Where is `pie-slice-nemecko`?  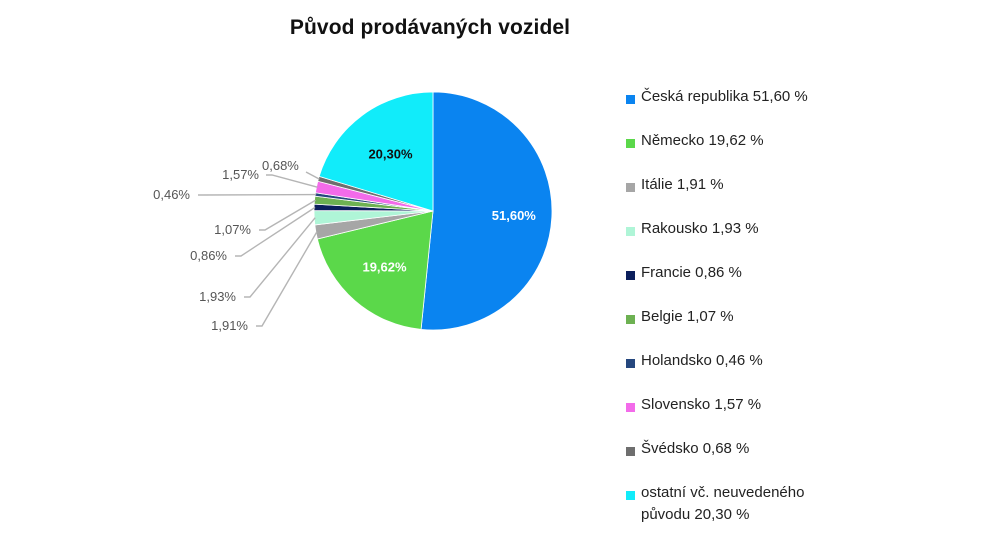
pie-slice-nemecko is located at coordinates (375, 270).